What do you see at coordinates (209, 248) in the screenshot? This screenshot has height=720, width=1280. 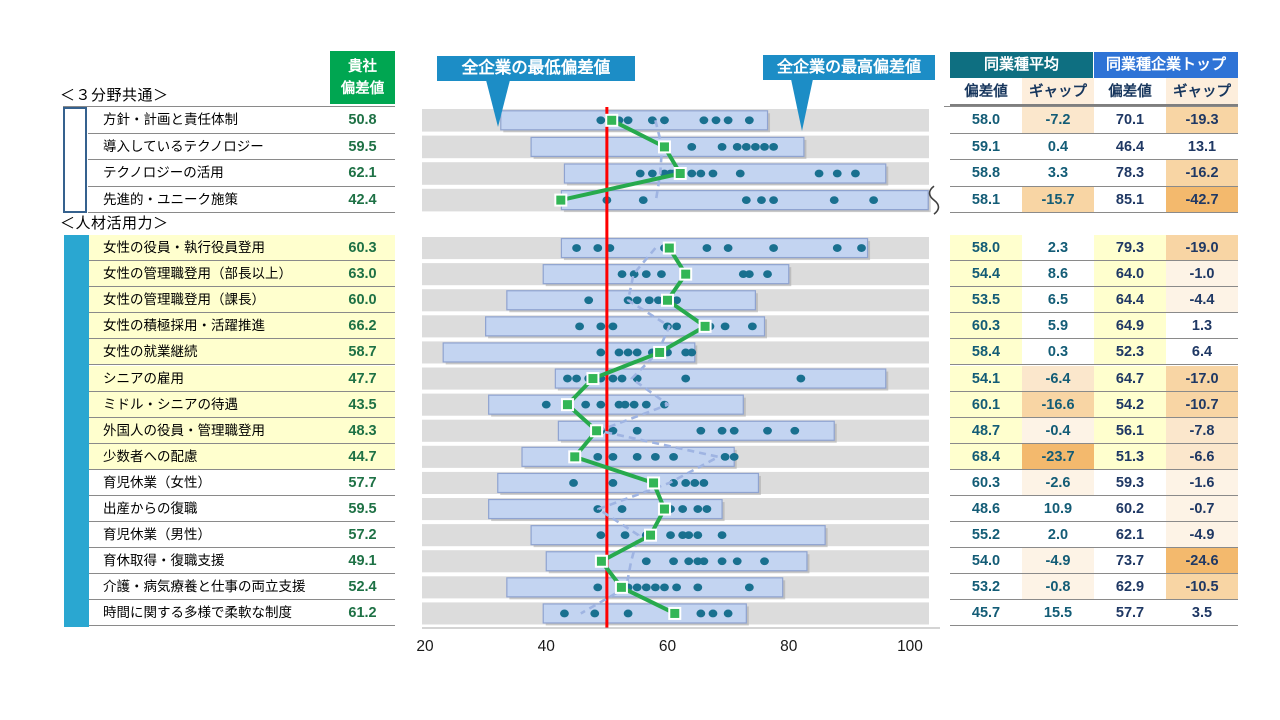 I see `category-label: 女性の役員・執行役員登用` at bounding box center [209, 248].